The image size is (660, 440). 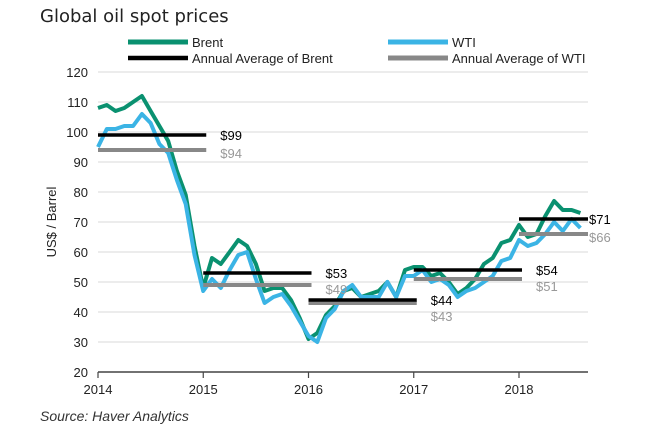 I want to click on chart-title: Global oil spot prices, so click(x=134, y=16).